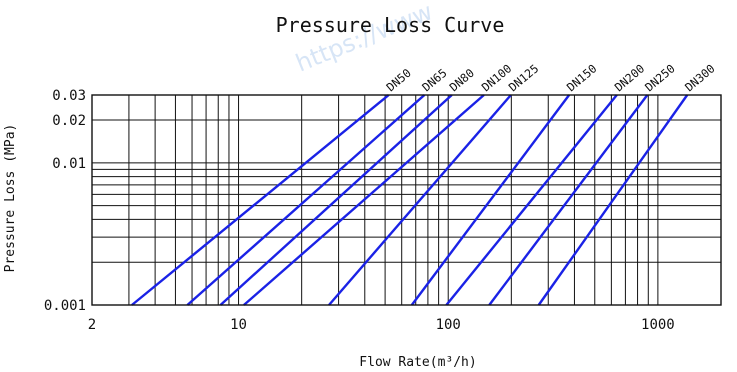 The height and width of the screenshot is (372, 737). I want to click on y-axis-label: Pressure Loss (MPa), so click(10, 198).